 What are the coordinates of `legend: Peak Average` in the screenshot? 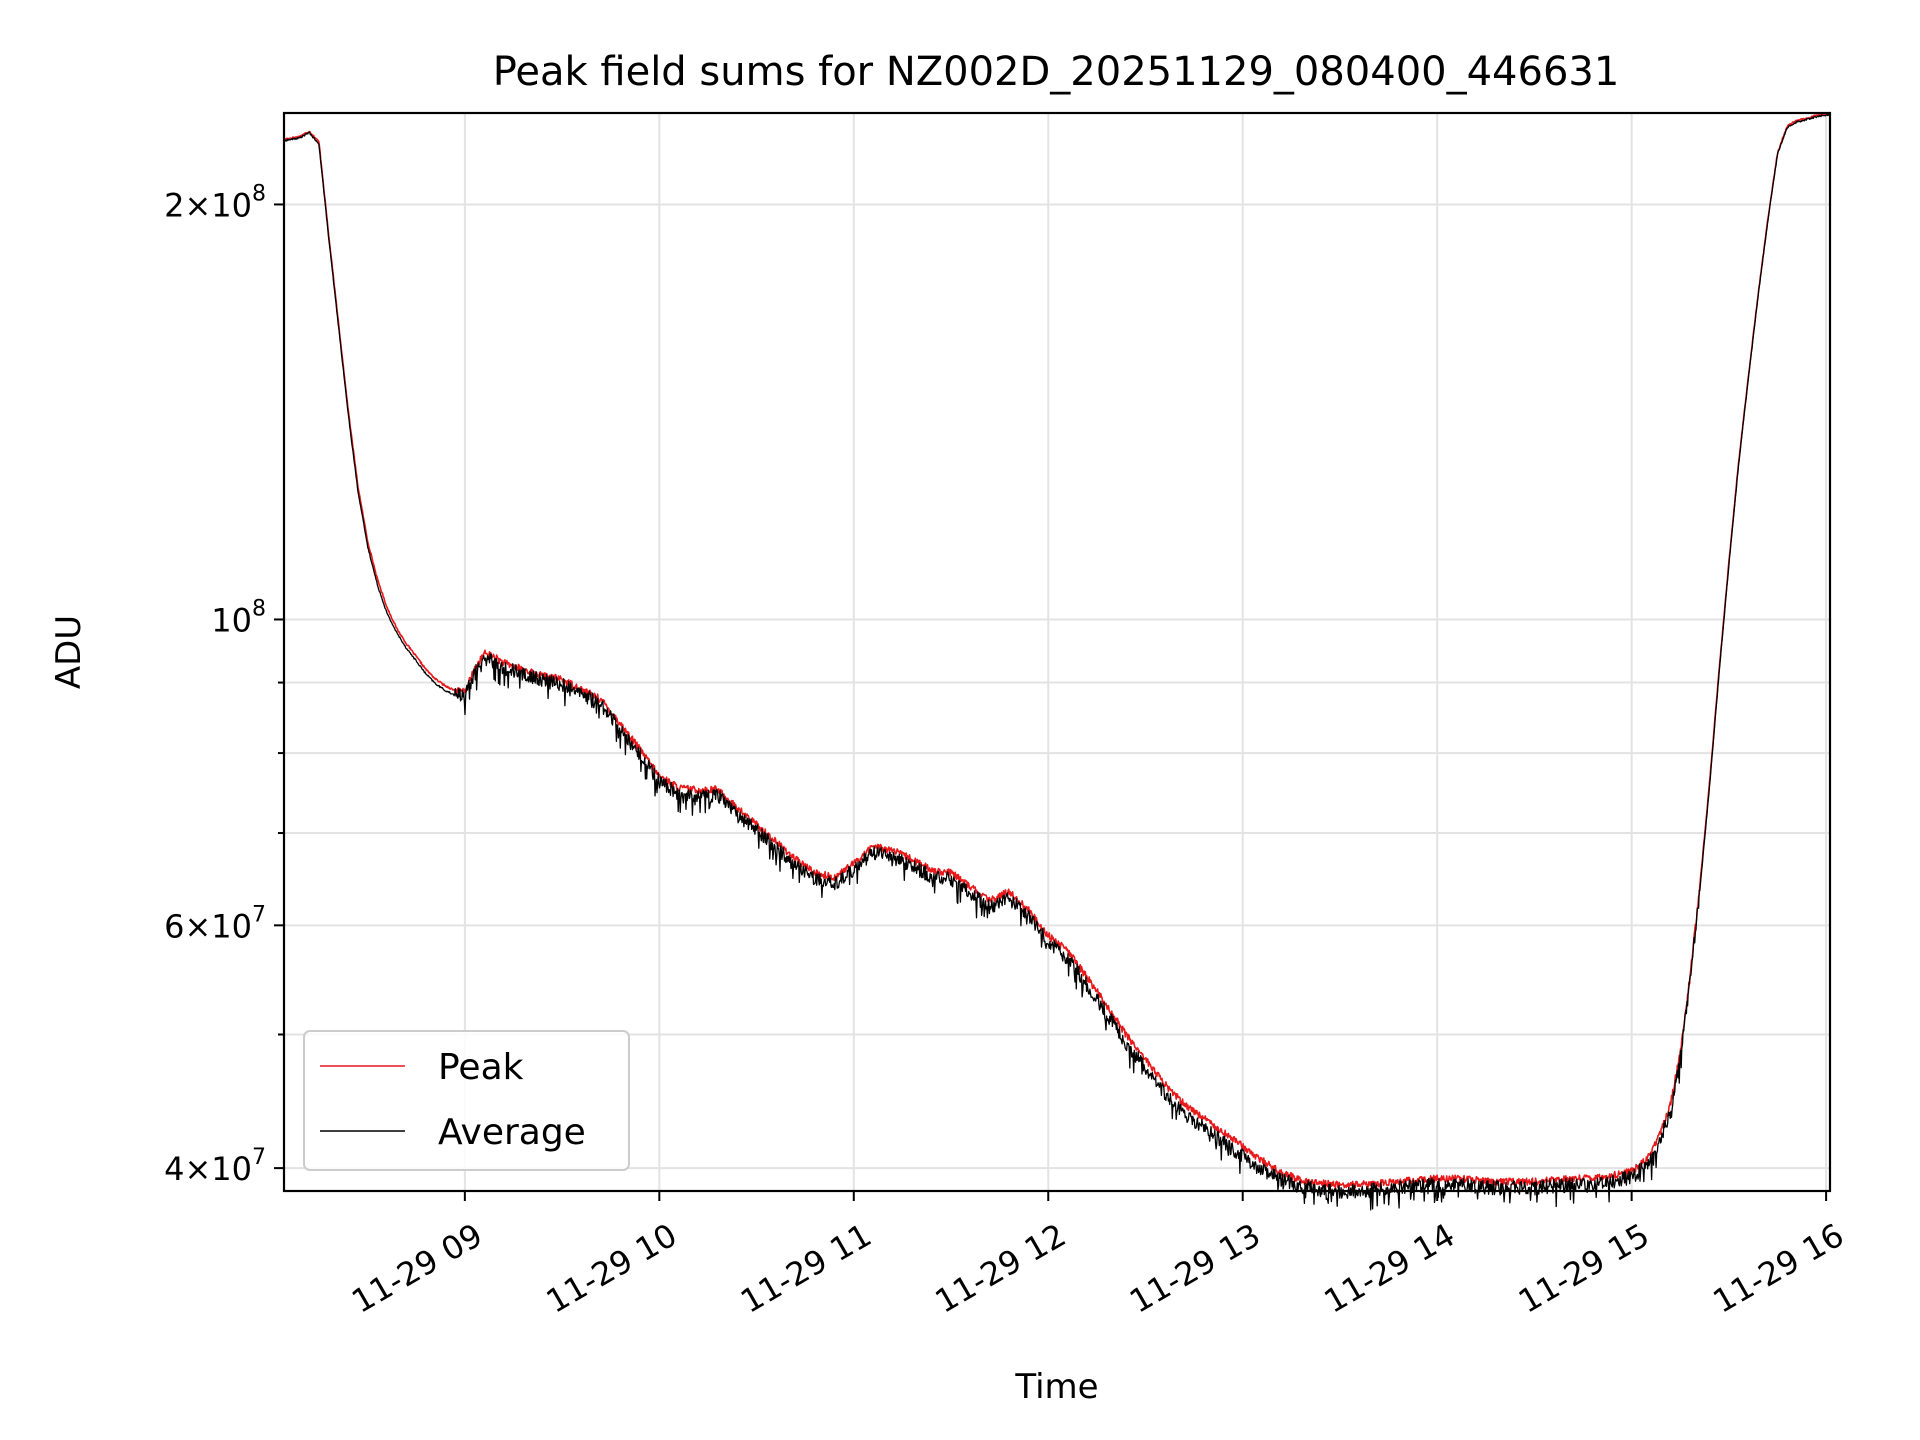 It's located at (466, 1100).